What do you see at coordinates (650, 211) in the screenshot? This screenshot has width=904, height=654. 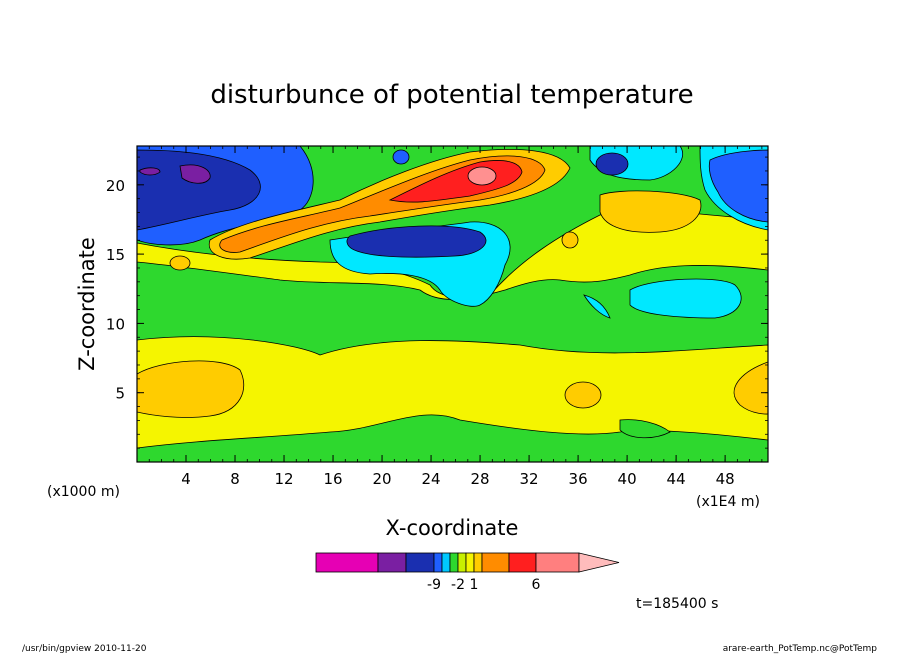 I see `region-orange-right-upper` at bounding box center [650, 211].